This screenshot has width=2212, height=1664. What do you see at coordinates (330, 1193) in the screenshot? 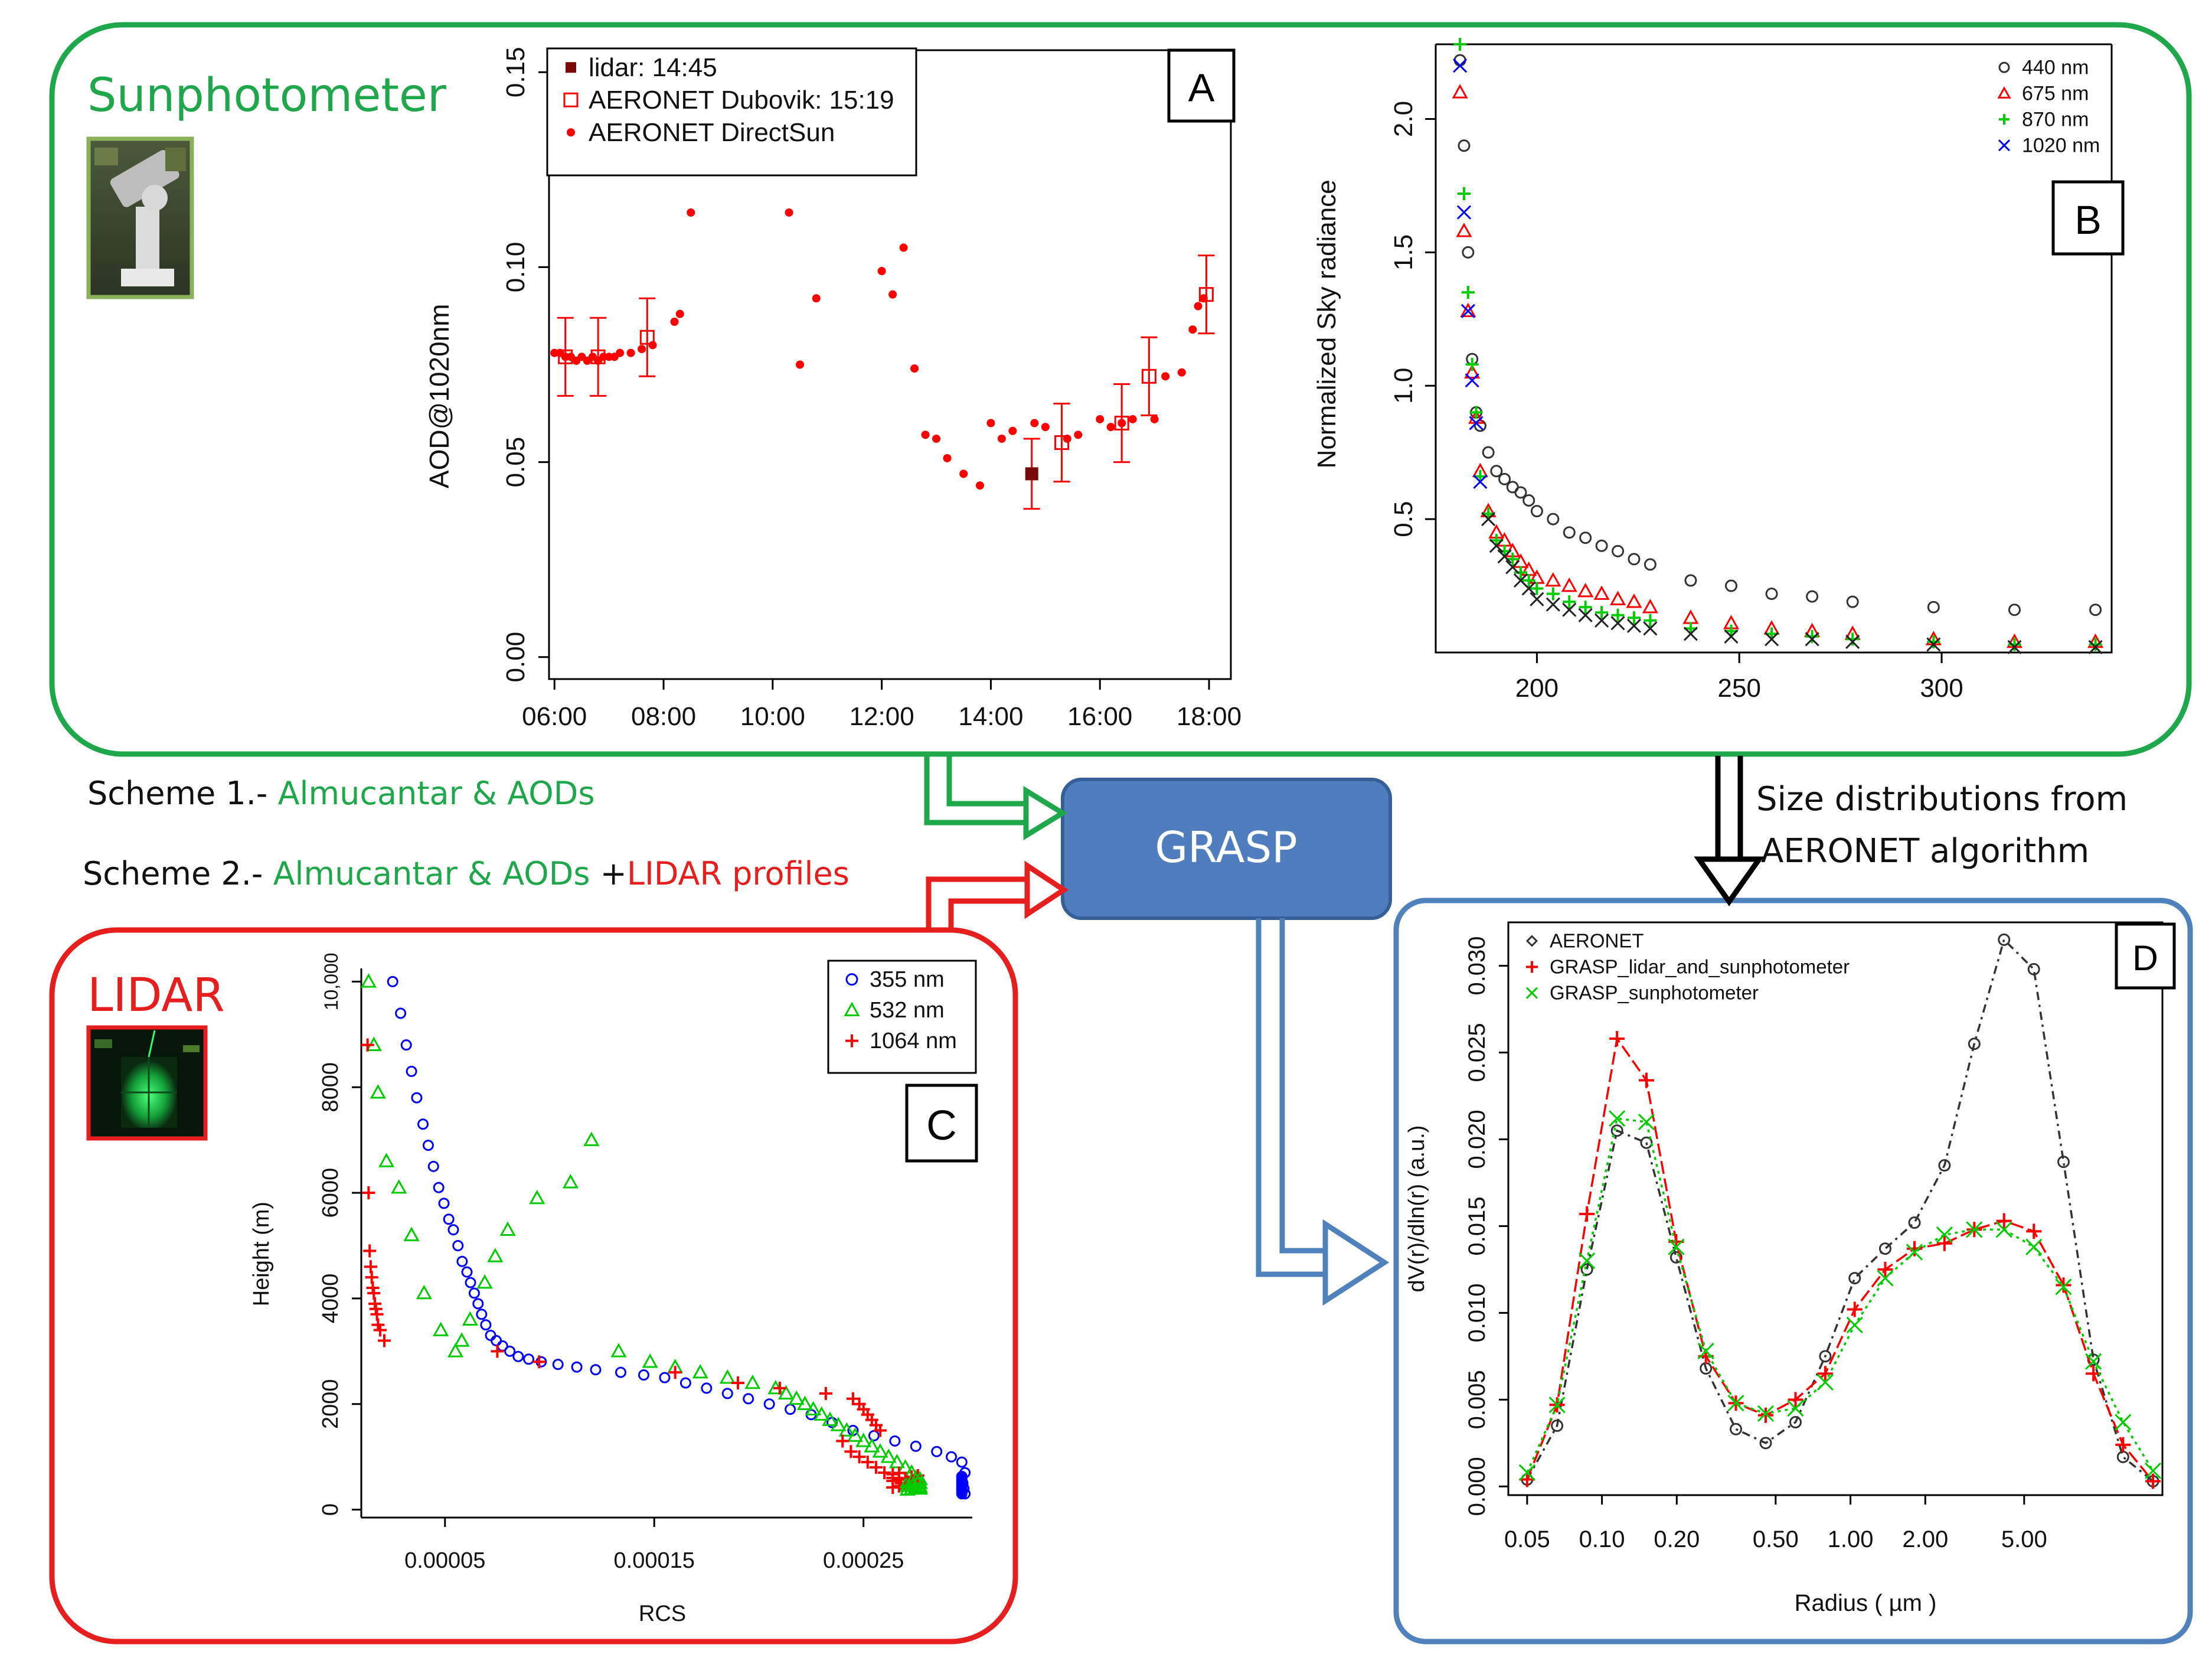
I see `y-tick-label: 6000` at bounding box center [330, 1193].